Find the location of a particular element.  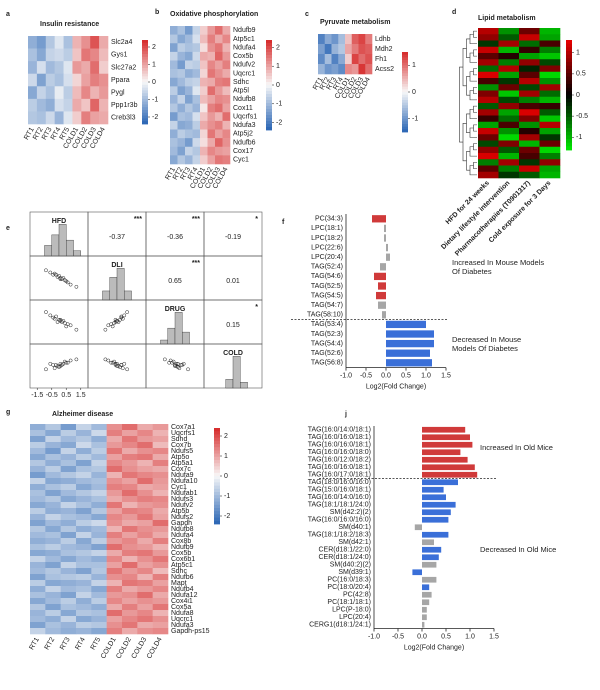

category-label: PC(34:3) is located at coordinates (329, 219).